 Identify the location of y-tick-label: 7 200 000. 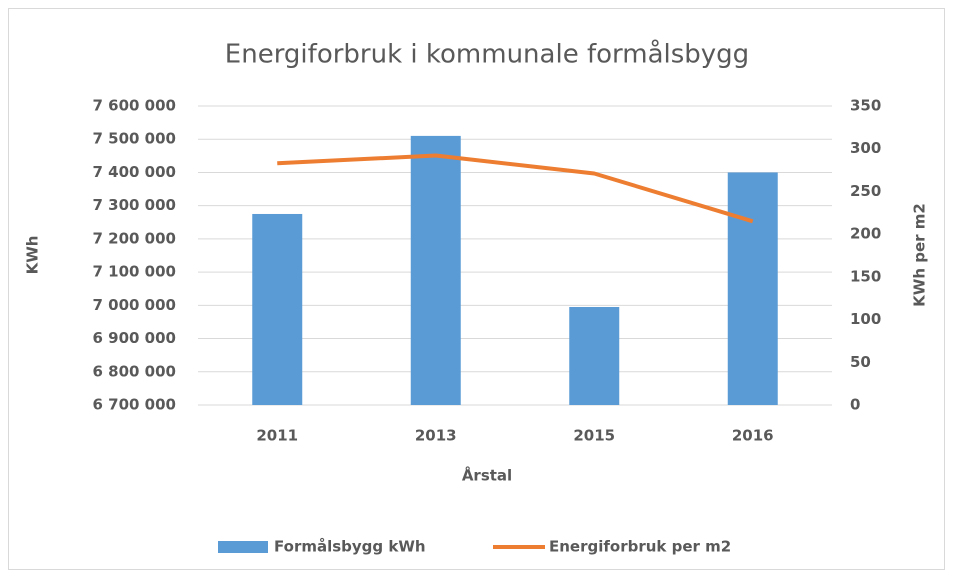
(134, 238).